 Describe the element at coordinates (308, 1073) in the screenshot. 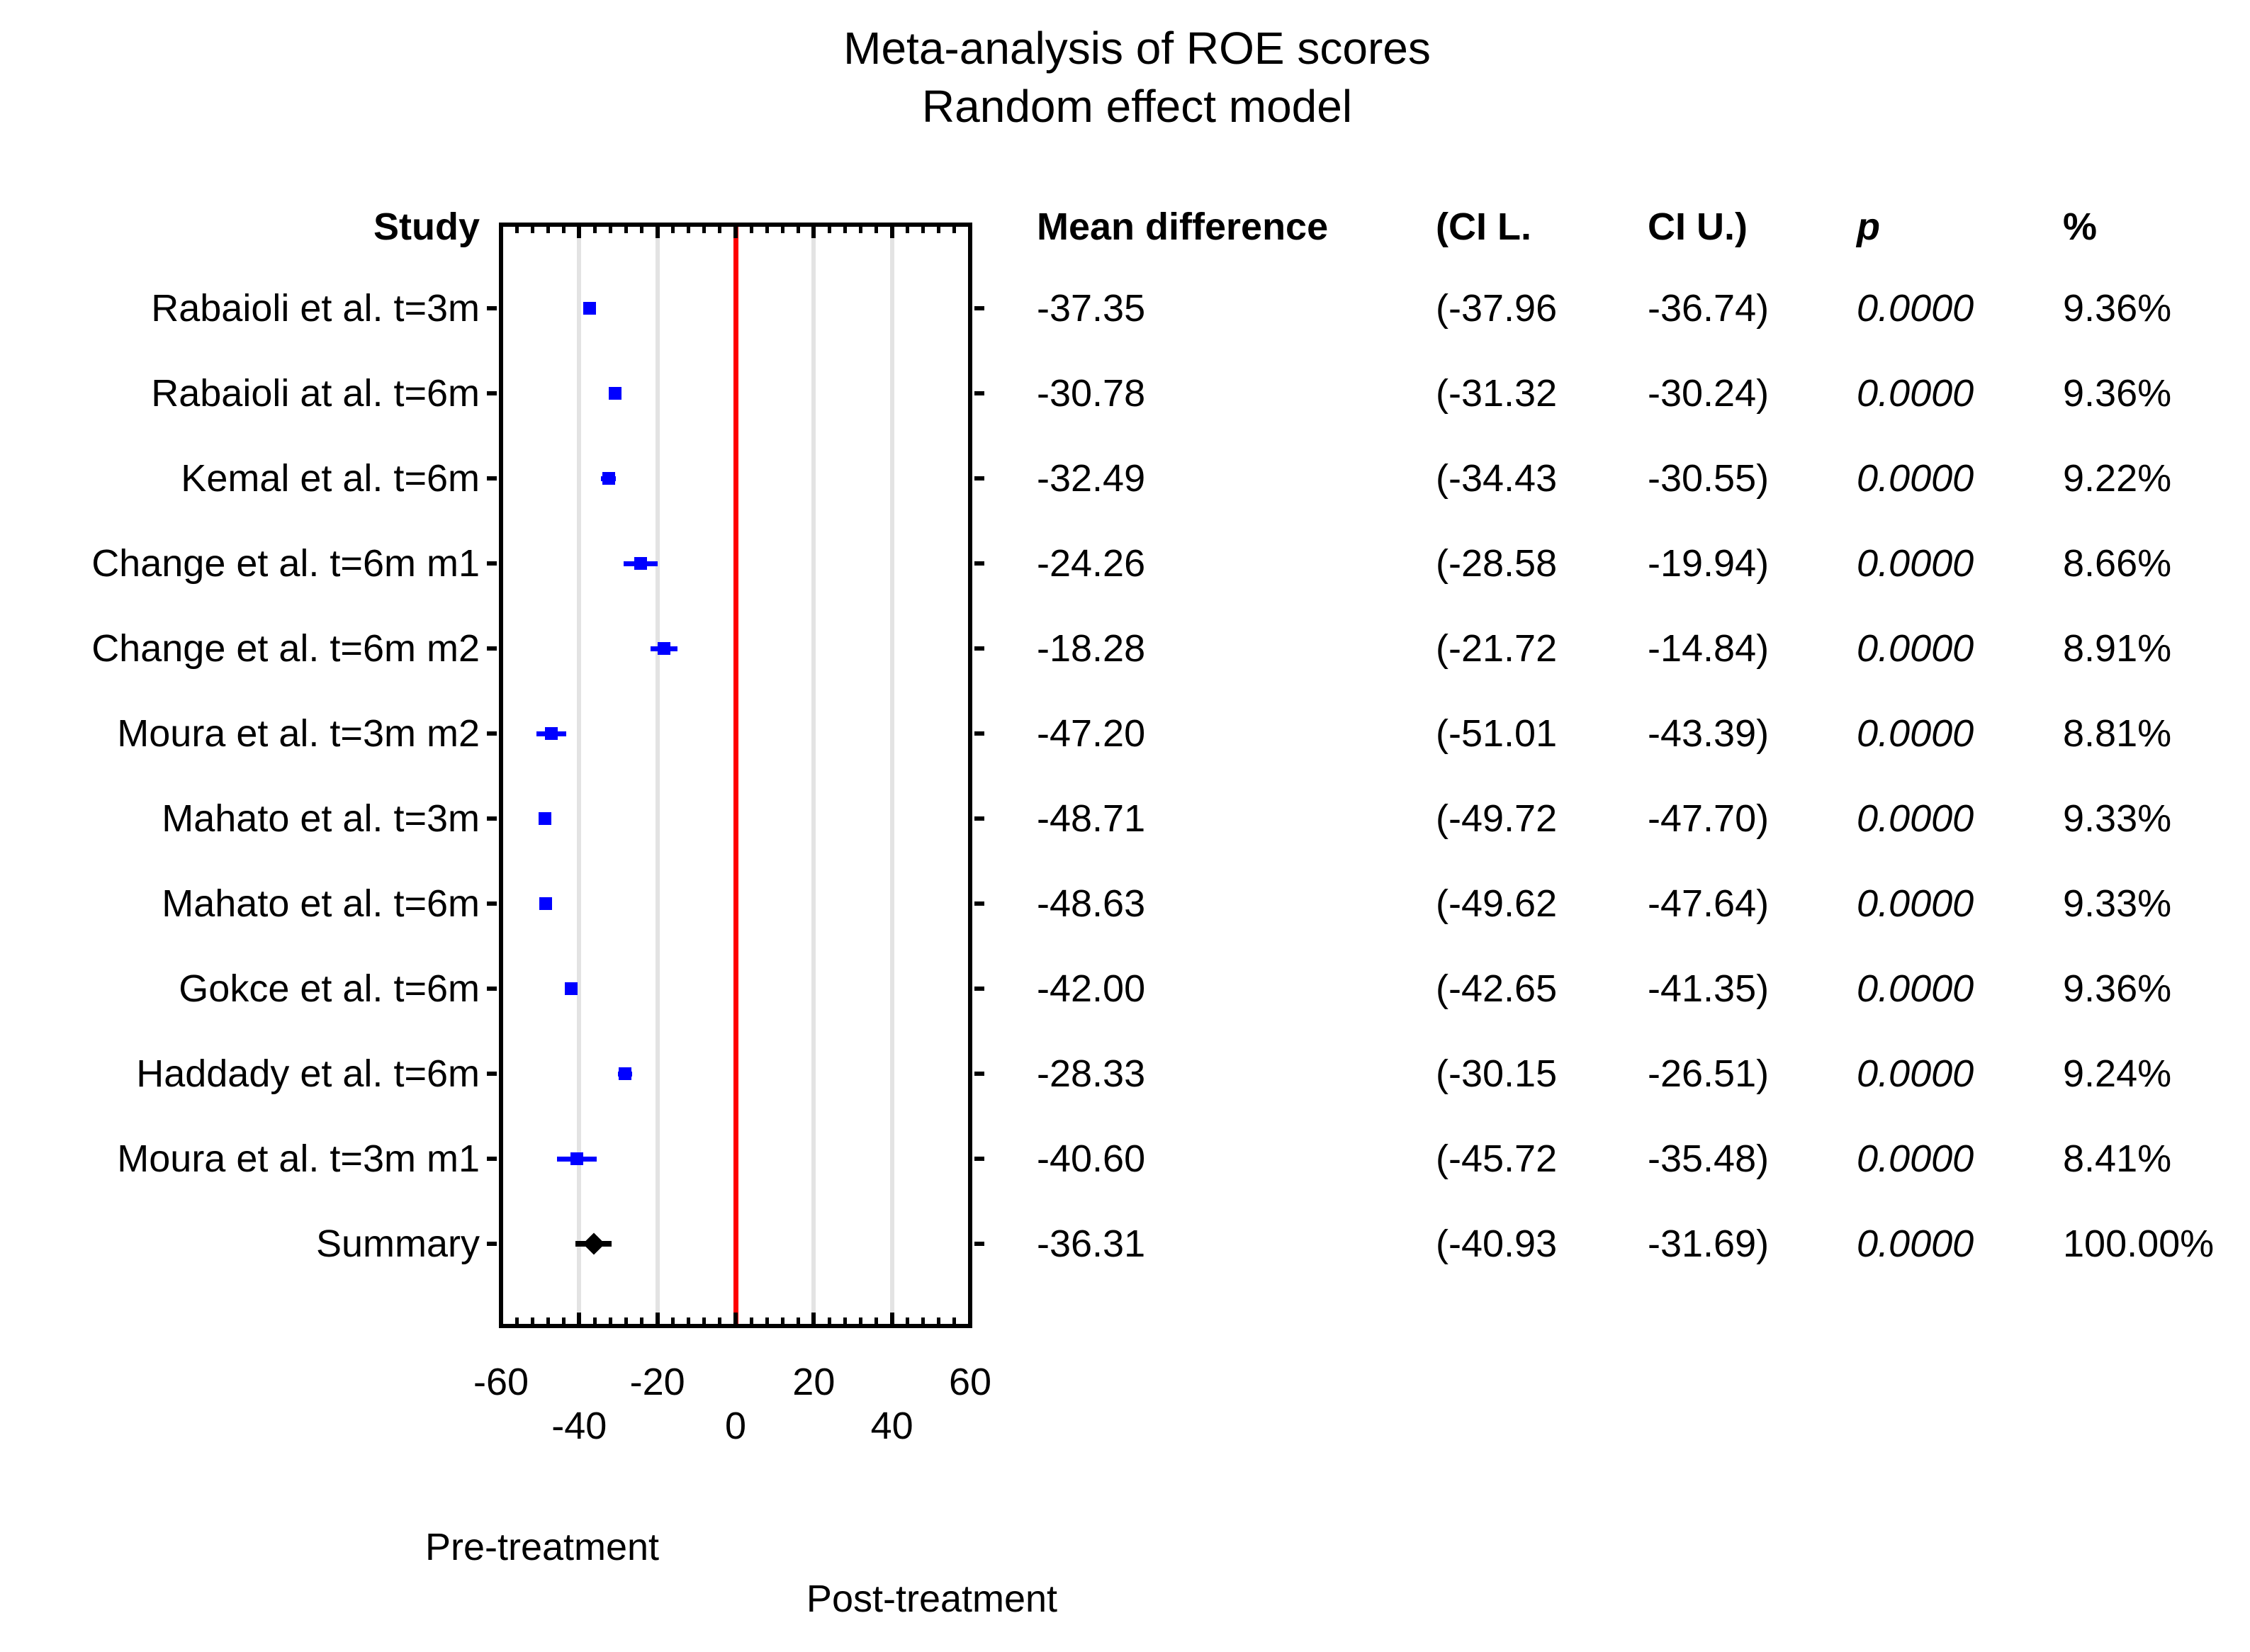

I see `study-label: Haddady et al. t=6m` at that location.